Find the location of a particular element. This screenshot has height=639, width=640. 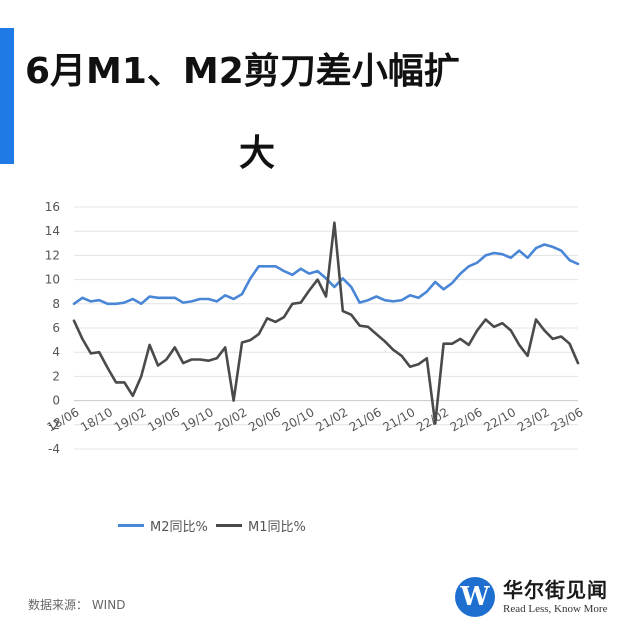

legend-item-m1: M1同比% is located at coordinates (261, 525).